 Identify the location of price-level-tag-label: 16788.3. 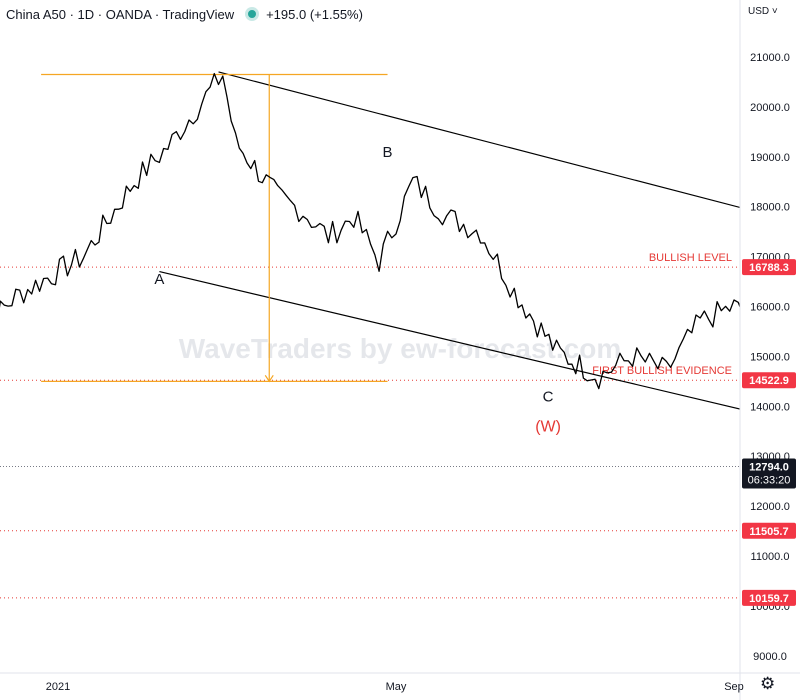
(769, 268).